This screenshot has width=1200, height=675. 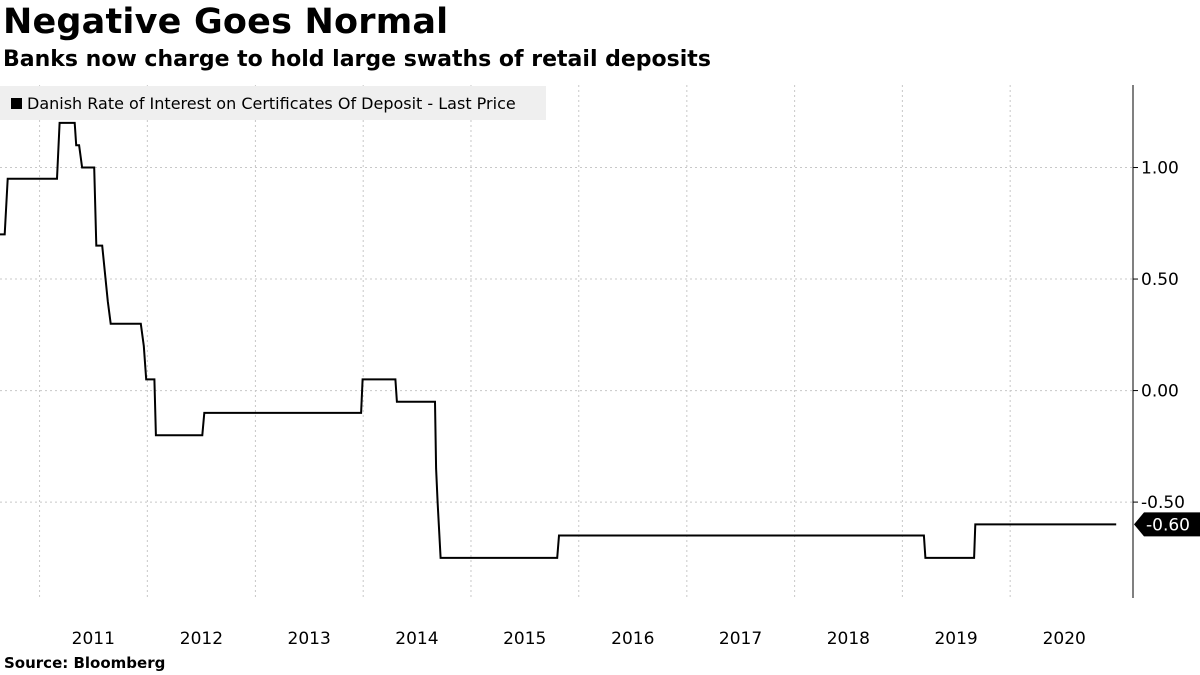 What do you see at coordinates (85, 663) in the screenshot?
I see `source-note: Source: Bloomberg` at bounding box center [85, 663].